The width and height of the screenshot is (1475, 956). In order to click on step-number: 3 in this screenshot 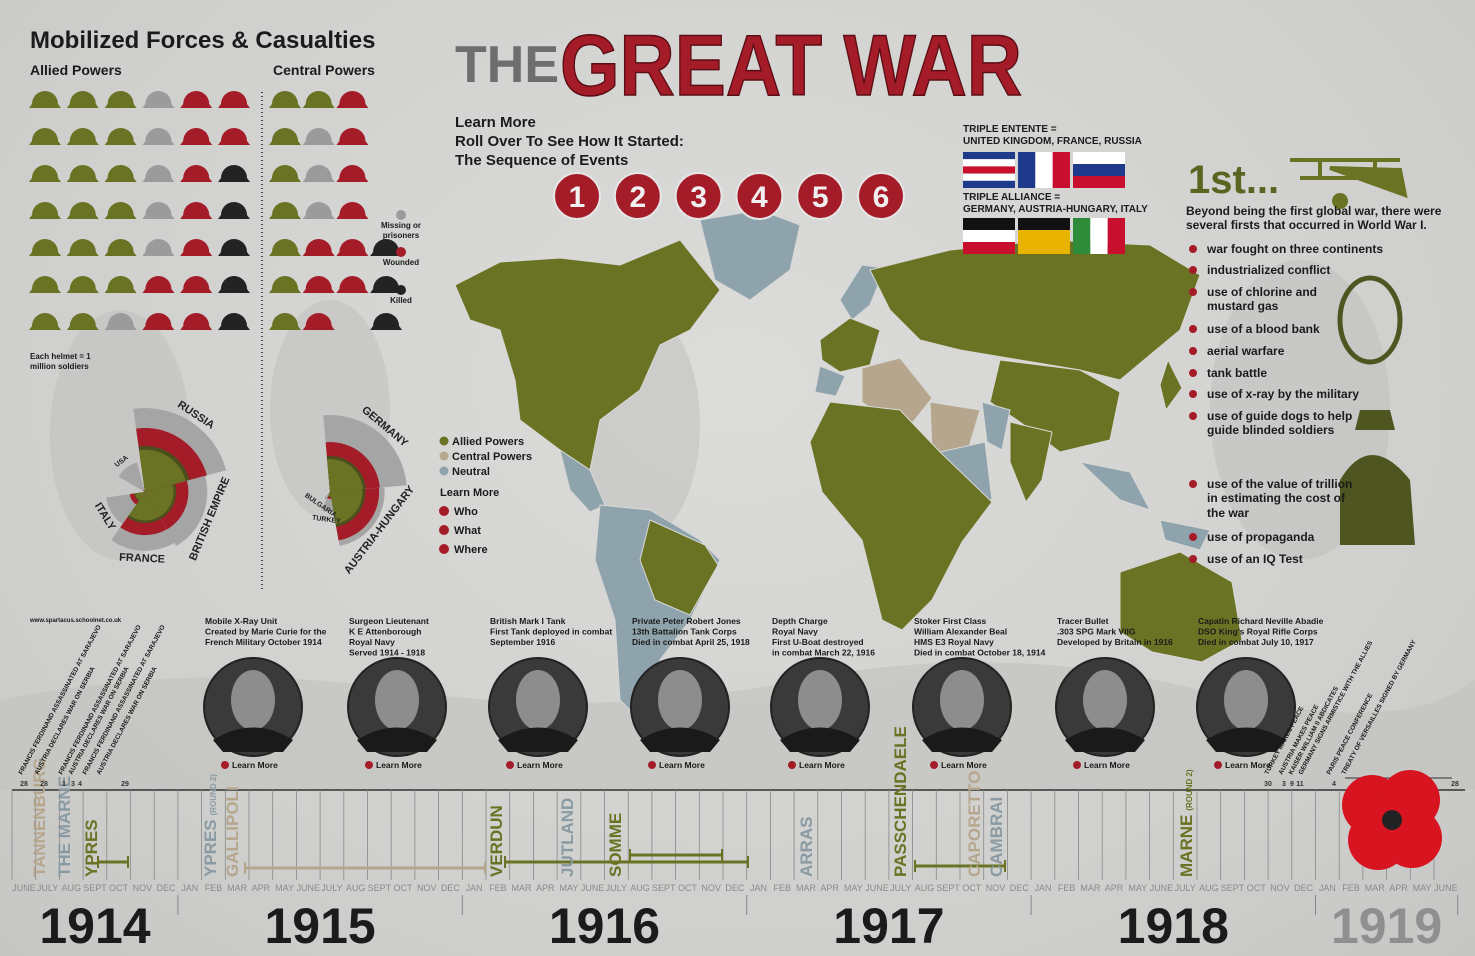, I will do `click(698, 197)`.